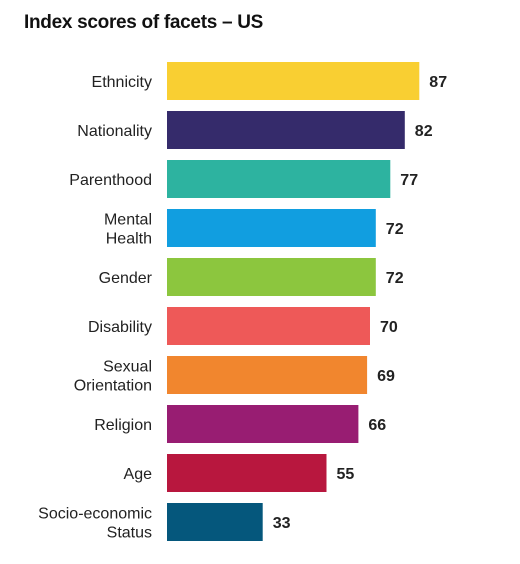  What do you see at coordinates (409, 180) in the screenshot?
I see `value-label-2: 77` at bounding box center [409, 180].